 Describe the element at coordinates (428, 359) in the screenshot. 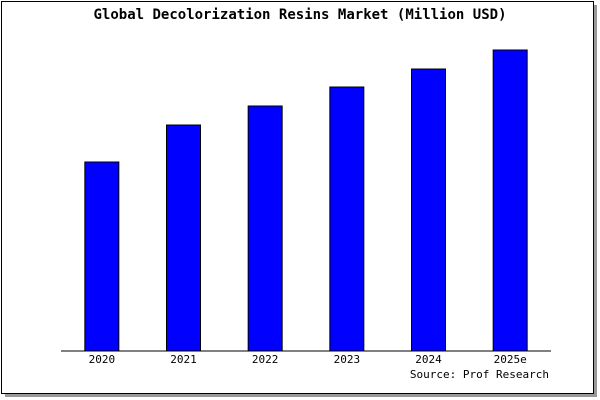

I see `x-tick-label: 2024` at that location.